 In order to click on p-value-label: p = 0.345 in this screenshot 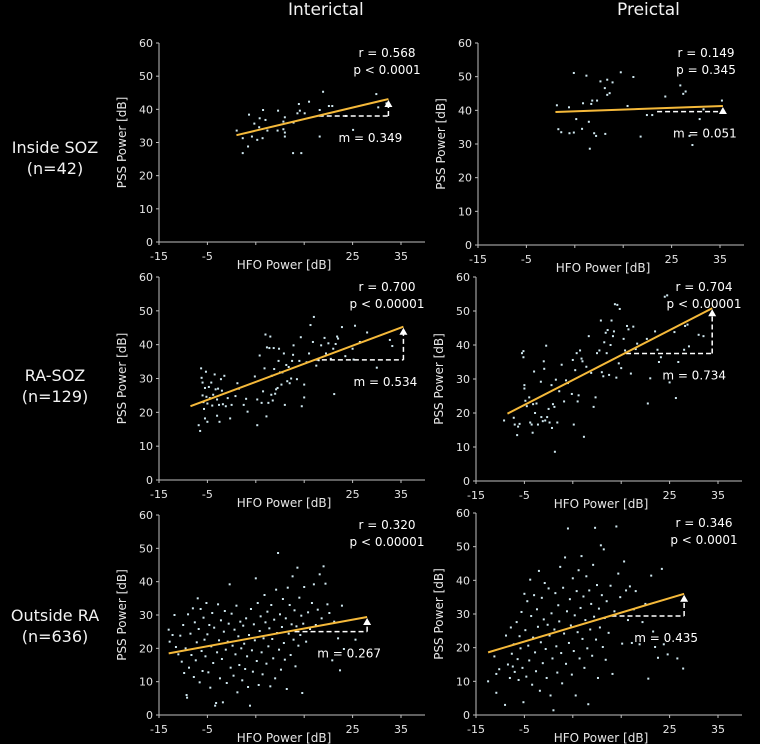, I will do `click(706, 70)`.